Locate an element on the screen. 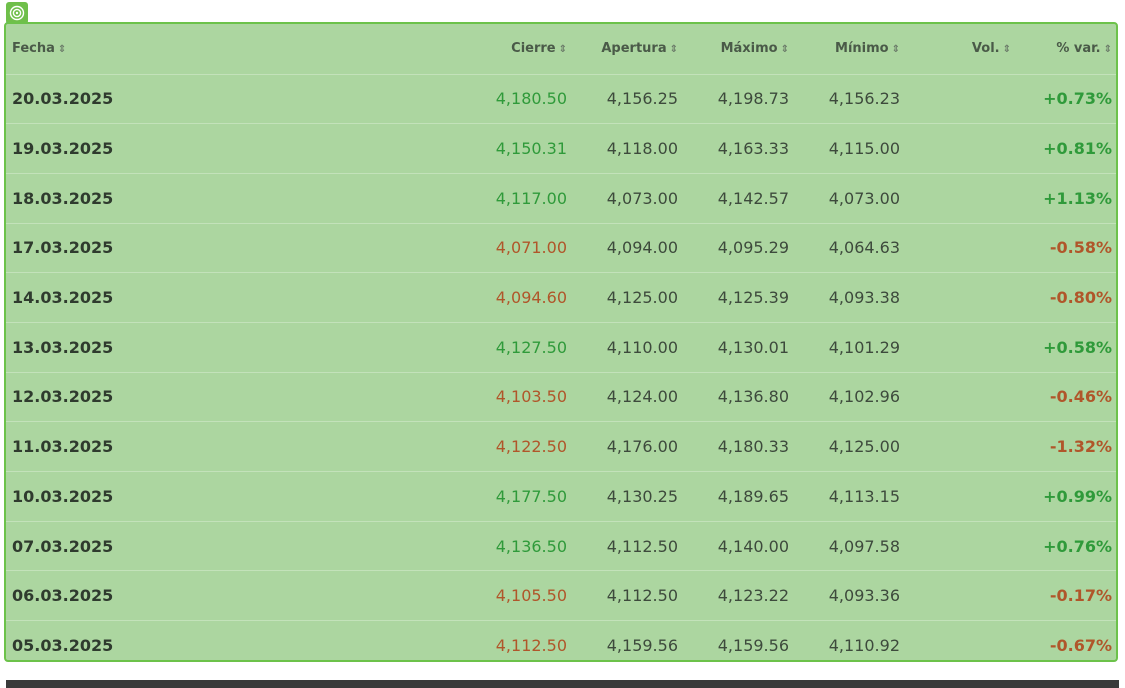 This screenshot has height=688, width=1125. cell-minimo: 4,113.15 is located at coordinates (864, 496).